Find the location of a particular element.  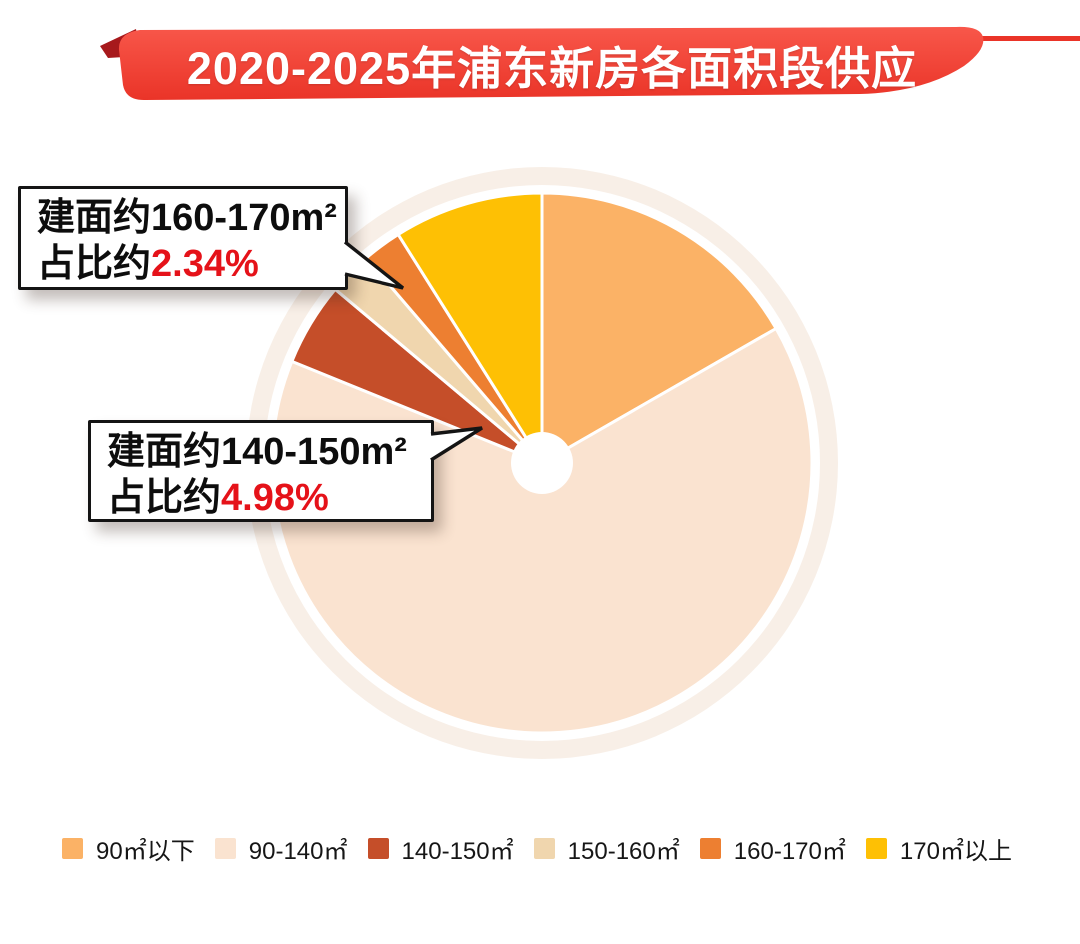

legend-item: 150-160㎡ is located at coordinates (606, 848).